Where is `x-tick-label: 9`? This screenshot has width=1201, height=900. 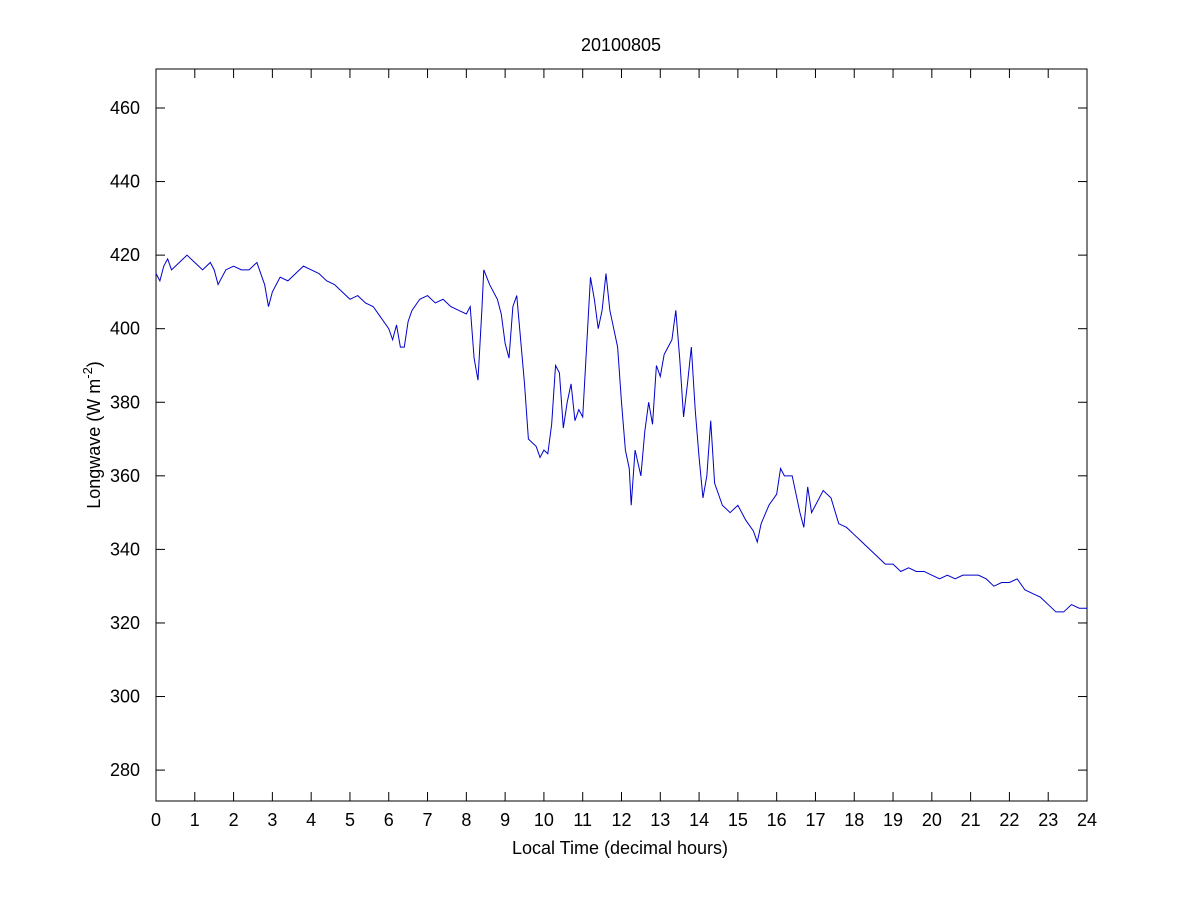 x-tick-label: 9 is located at coordinates (505, 820).